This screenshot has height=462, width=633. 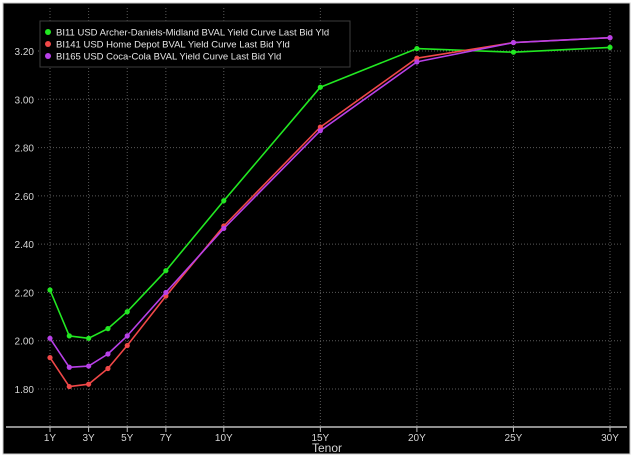 I want to click on legend-box, so click(x=195, y=44).